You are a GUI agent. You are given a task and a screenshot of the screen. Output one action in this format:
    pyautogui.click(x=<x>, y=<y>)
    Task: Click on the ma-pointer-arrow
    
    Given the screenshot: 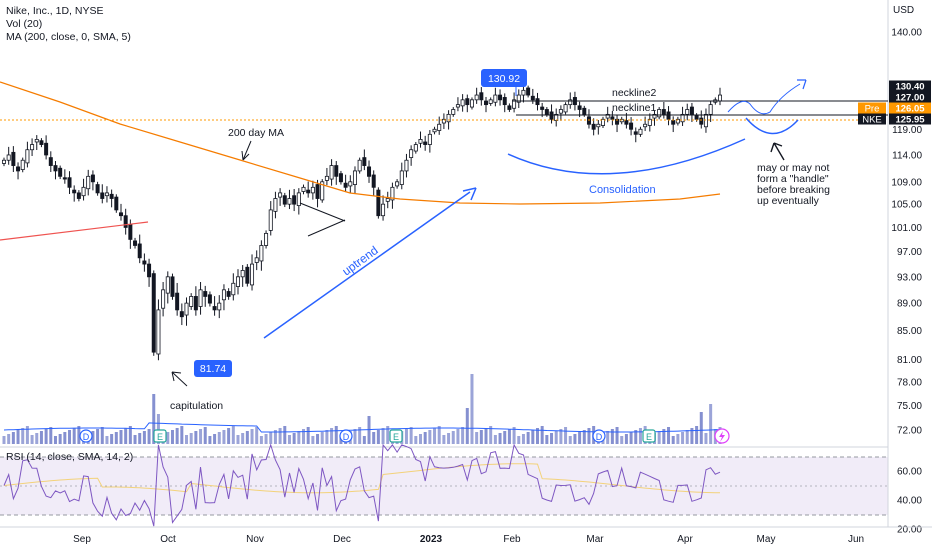 What is the action you would take?
    pyautogui.click(x=246, y=150)
    